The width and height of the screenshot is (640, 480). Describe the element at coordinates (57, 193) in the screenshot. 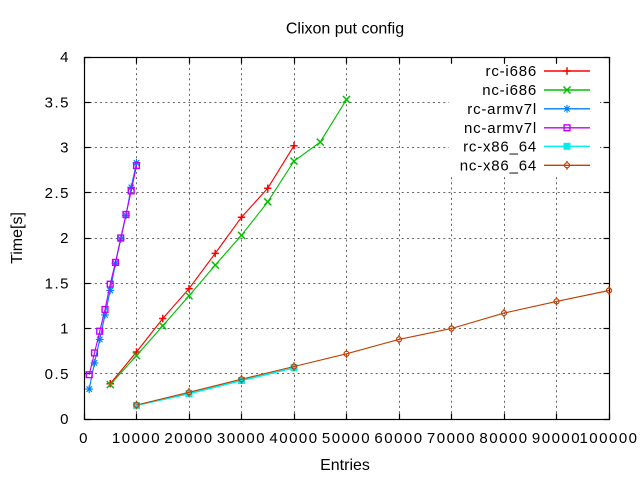

I see `svg-text: 2.5` at that location.